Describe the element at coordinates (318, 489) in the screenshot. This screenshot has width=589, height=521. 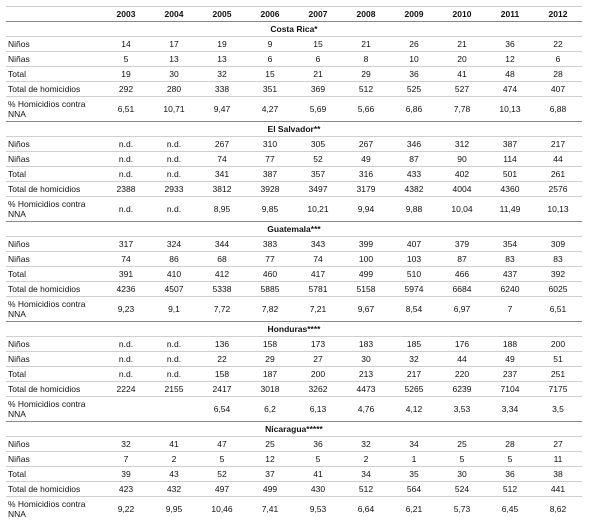
I see `cell: 430` at that location.